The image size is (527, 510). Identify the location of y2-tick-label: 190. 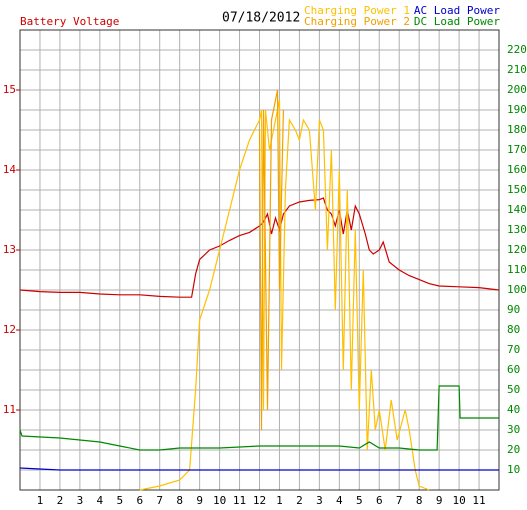
(517, 109).